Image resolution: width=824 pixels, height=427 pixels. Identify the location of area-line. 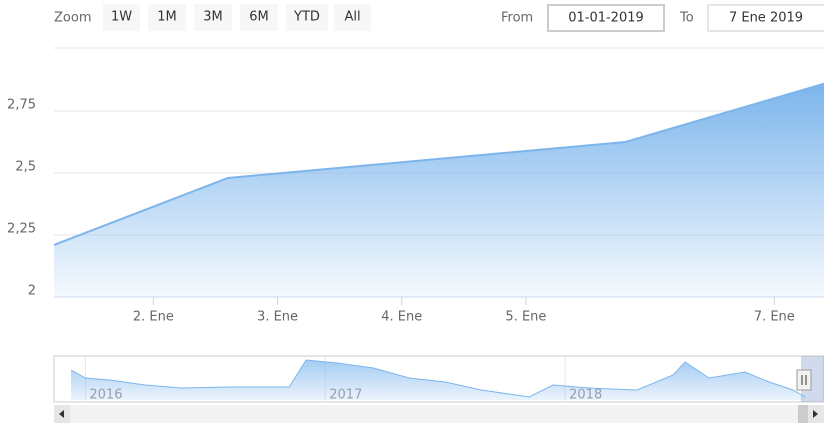
(438, 378).